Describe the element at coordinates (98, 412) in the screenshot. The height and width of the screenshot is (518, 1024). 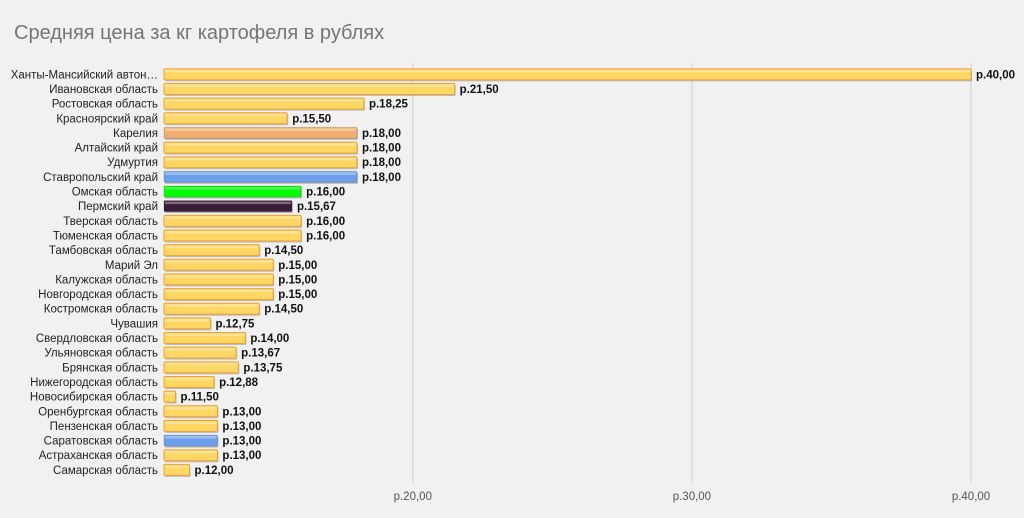
I see `category-label: Оренбургская область` at that location.